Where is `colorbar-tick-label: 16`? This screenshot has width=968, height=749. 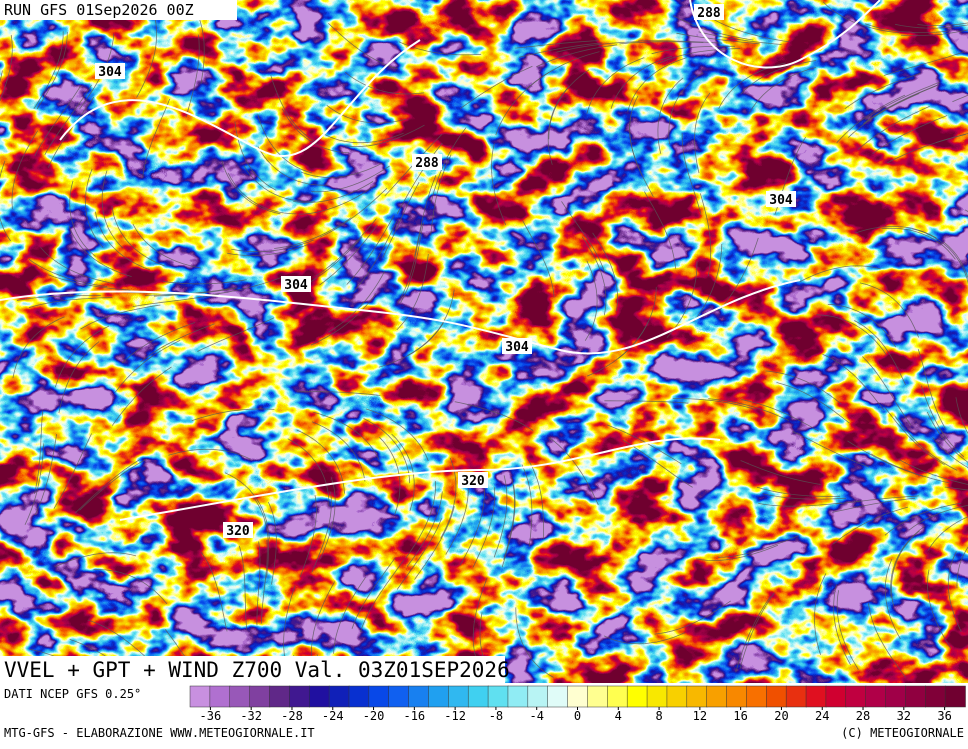
colorbar-tick-label: 16 is located at coordinates (740, 716).